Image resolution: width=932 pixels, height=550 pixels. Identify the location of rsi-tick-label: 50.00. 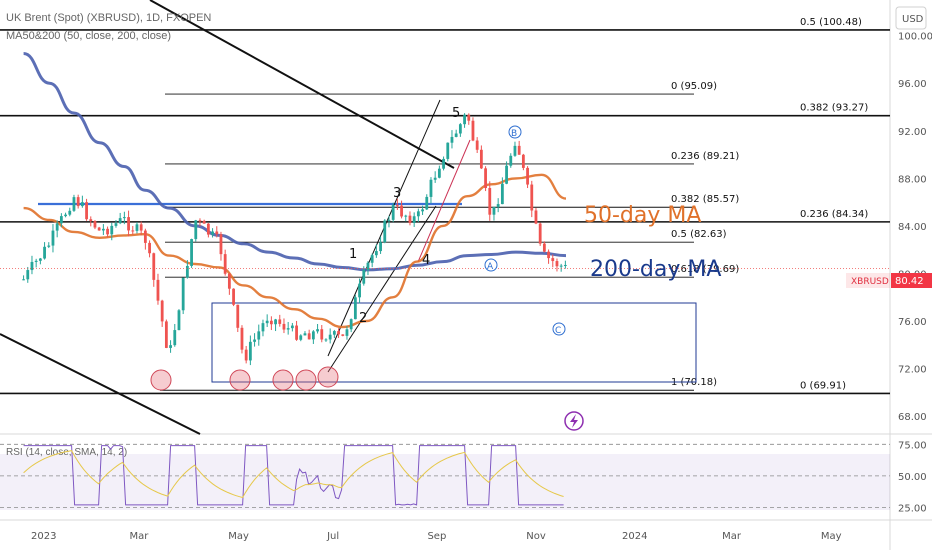
(912, 477).